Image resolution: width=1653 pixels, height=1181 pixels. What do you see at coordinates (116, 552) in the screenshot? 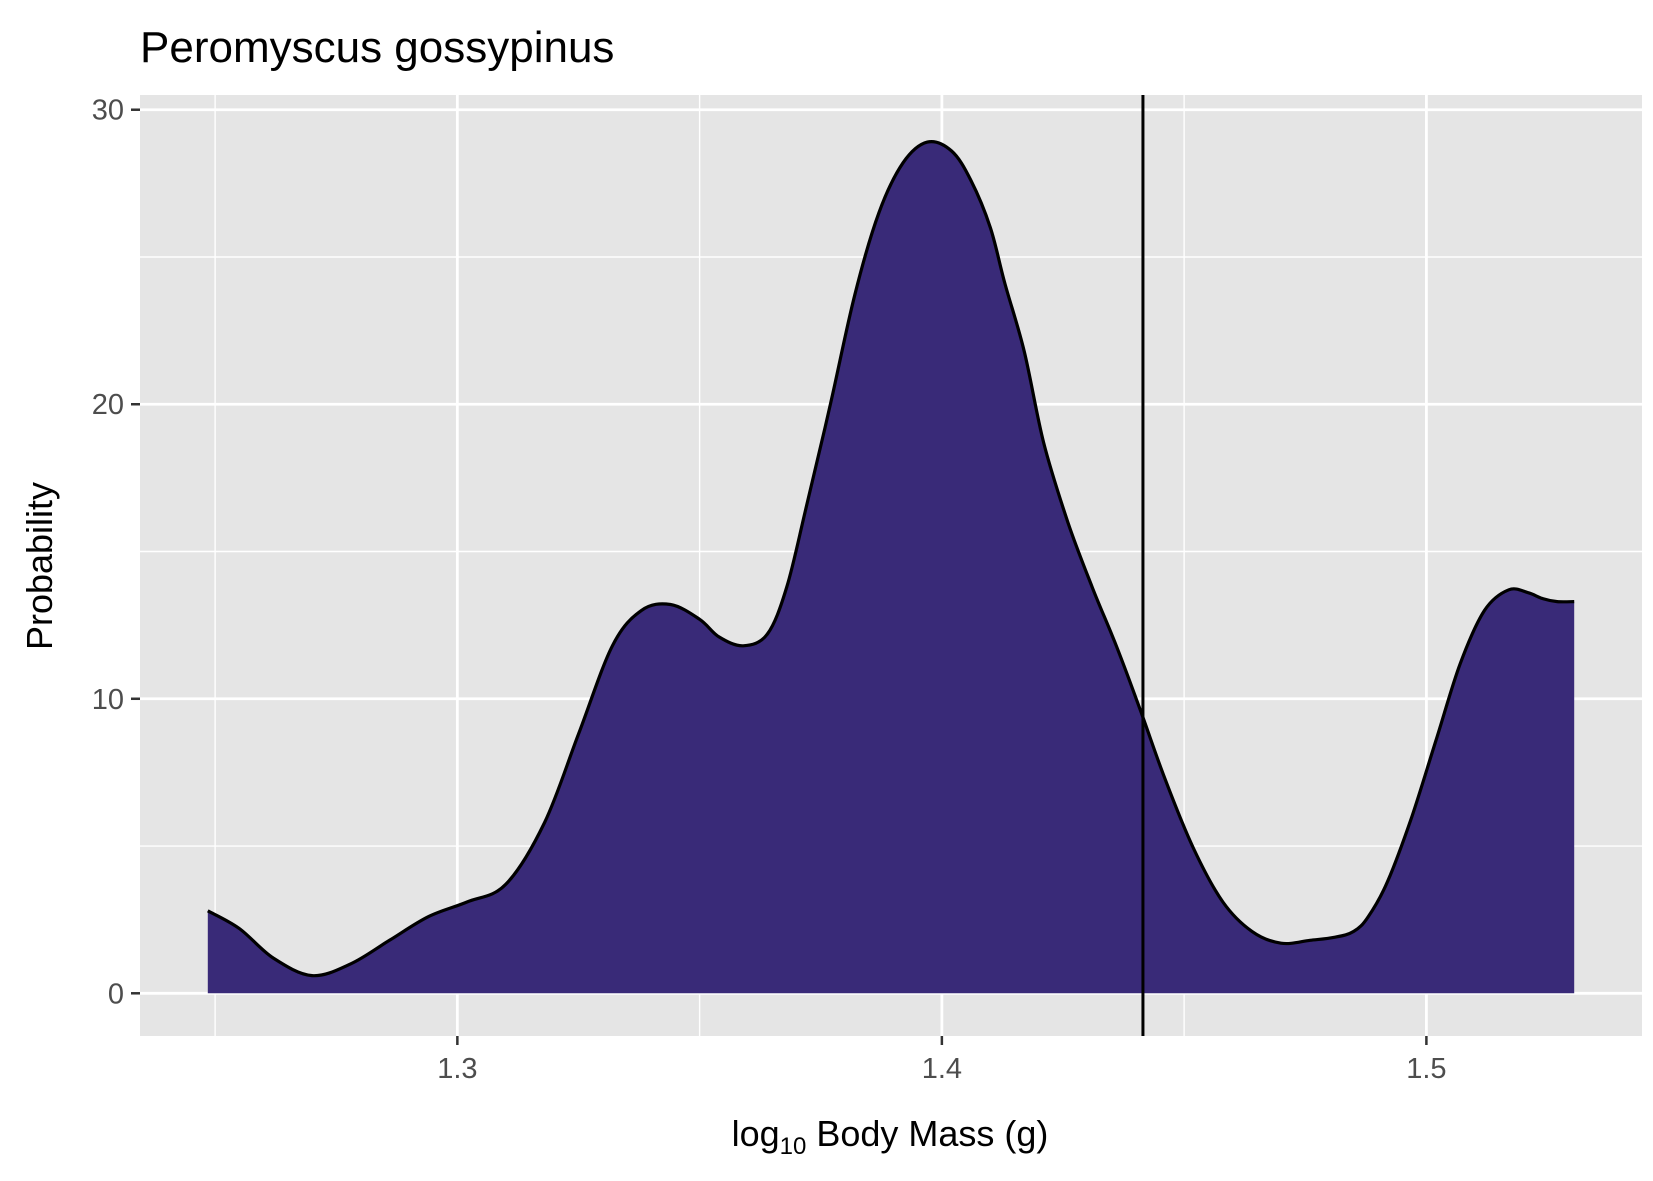
I see `y-axis: 0 10 20 30` at bounding box center [116, 552].